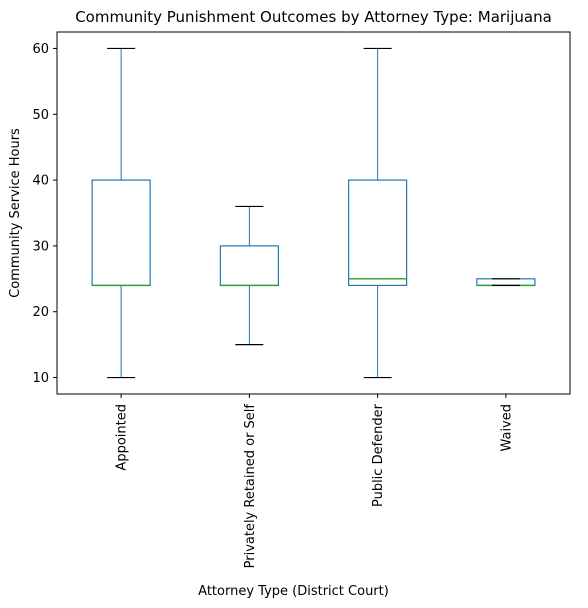  Describe the element at coordinates (40, 378) in the screenshot. I see `y-tick-label: 10` at that location.